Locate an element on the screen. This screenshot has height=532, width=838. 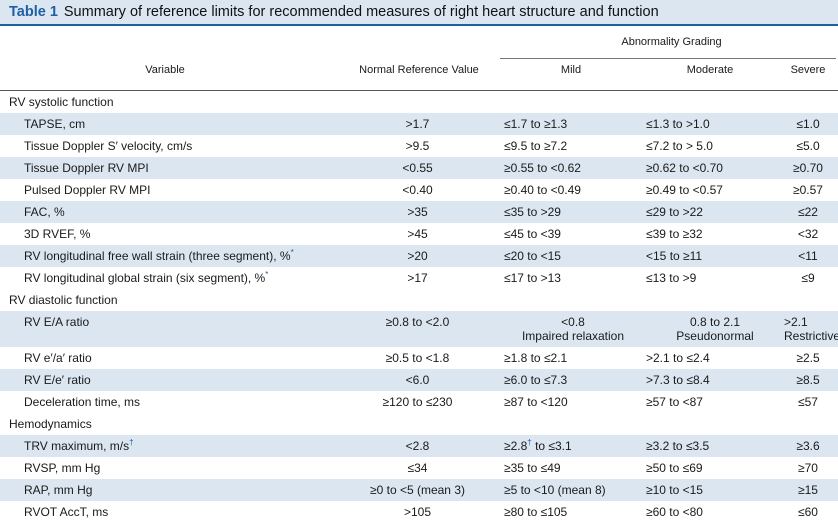
moderate-value: 0.8 to 2.1 is located at coordinates (715, 322).